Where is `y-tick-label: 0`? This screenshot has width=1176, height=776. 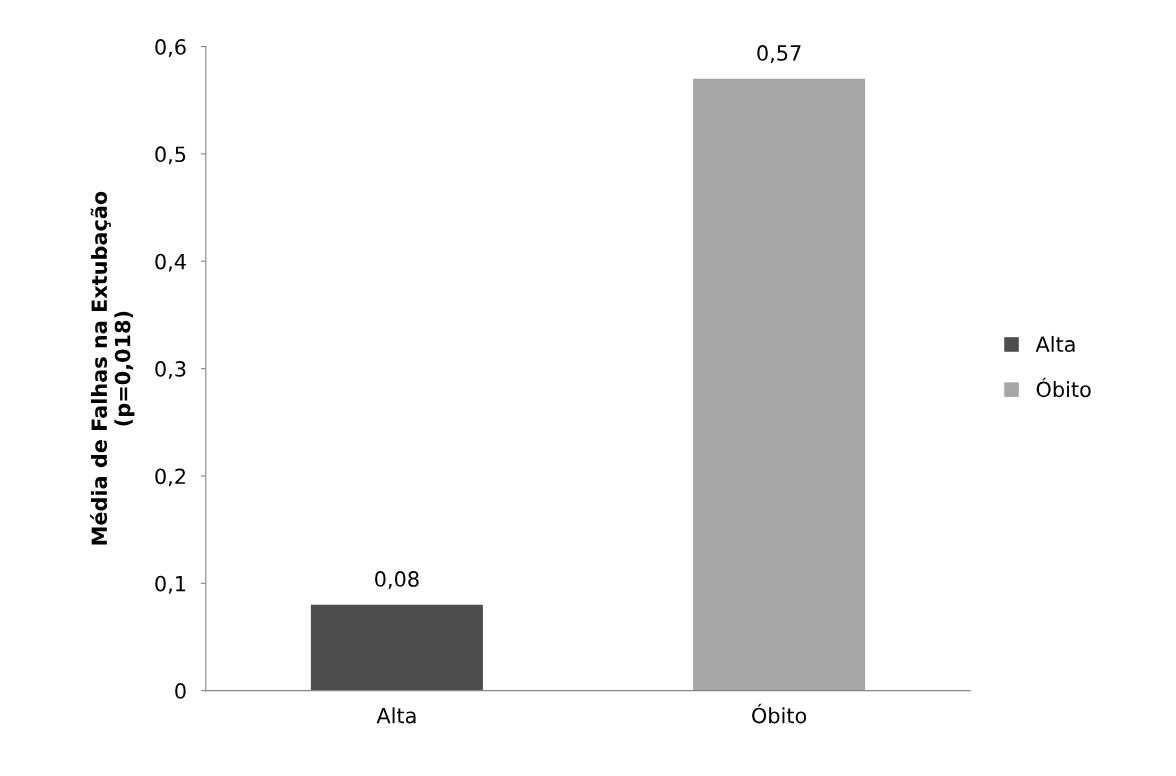 y-tick-label: 0 is located at coordinates (180, 691).